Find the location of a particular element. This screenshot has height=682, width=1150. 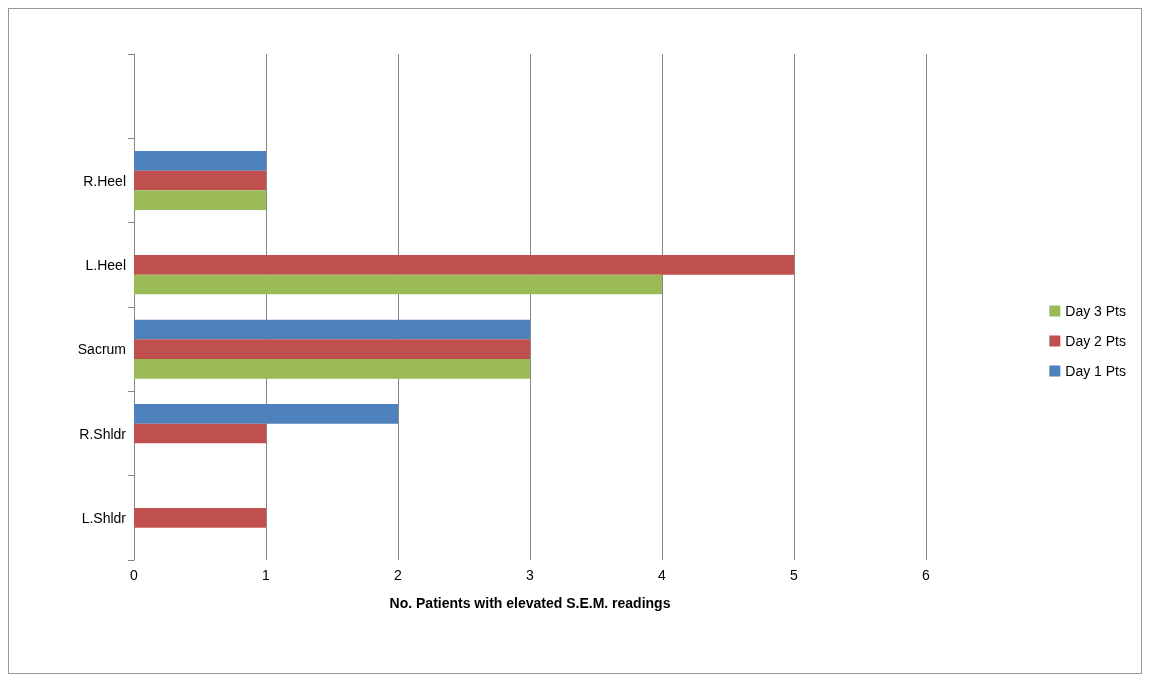

x-tick-label: 0 is located at coordinates (134, 575).